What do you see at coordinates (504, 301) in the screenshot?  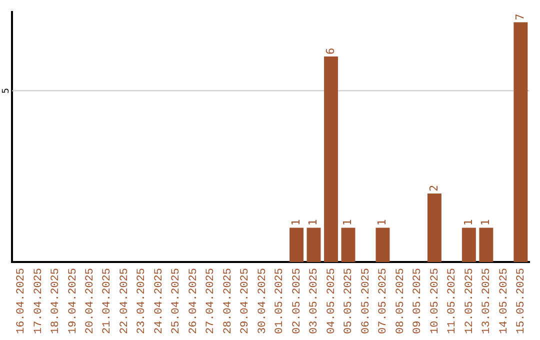 I see `x-tick-label: 14.05.2025` at bounding box center [504, 301].